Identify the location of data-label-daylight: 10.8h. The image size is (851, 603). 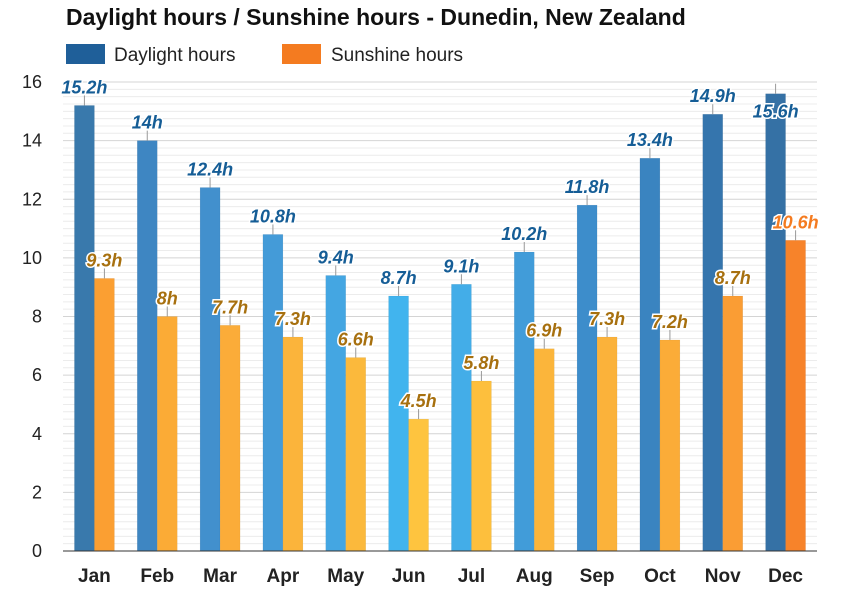
(273, 216).